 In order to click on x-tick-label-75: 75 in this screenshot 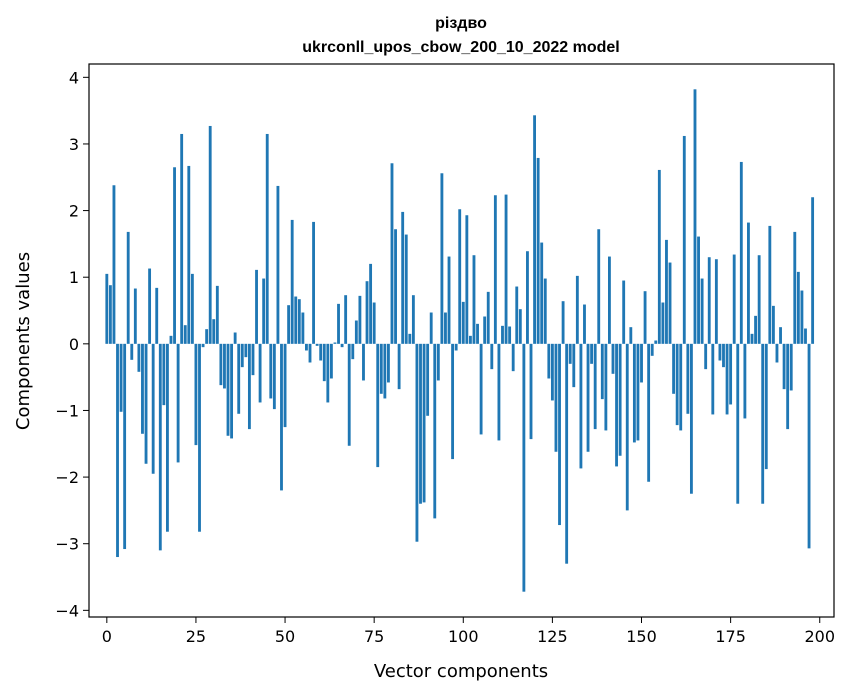, I will do `click(374, 636)`.